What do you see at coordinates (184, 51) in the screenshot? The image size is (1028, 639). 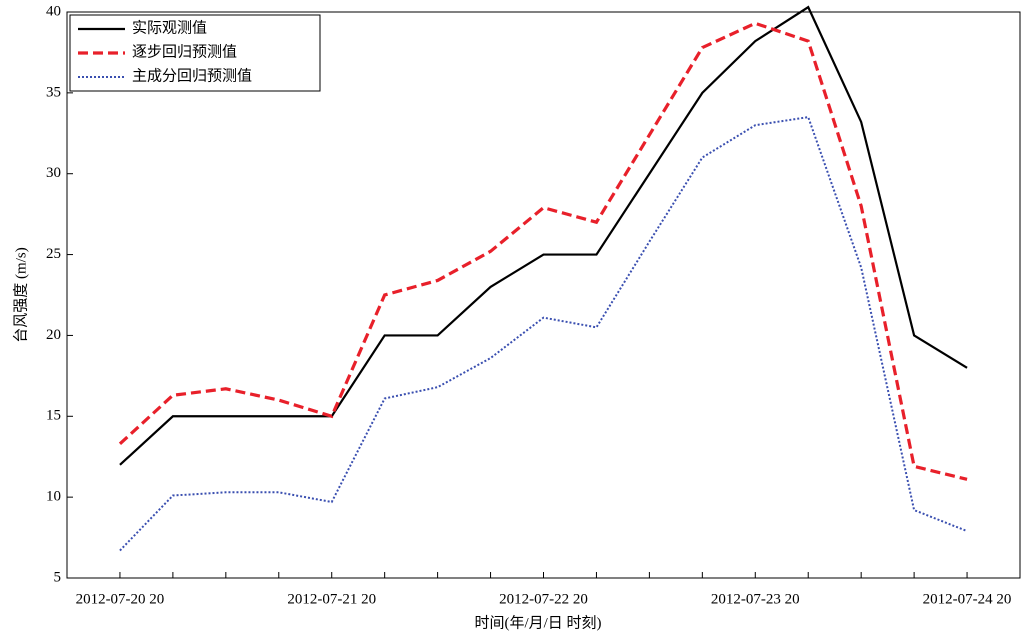 I see `legend-label: 逐步回归预测值` at bounding box center [184, 51].